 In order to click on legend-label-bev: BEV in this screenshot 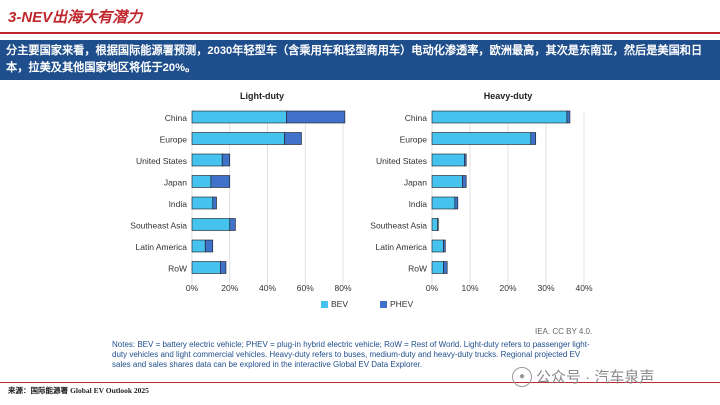, I will do `click(339, 304)`.